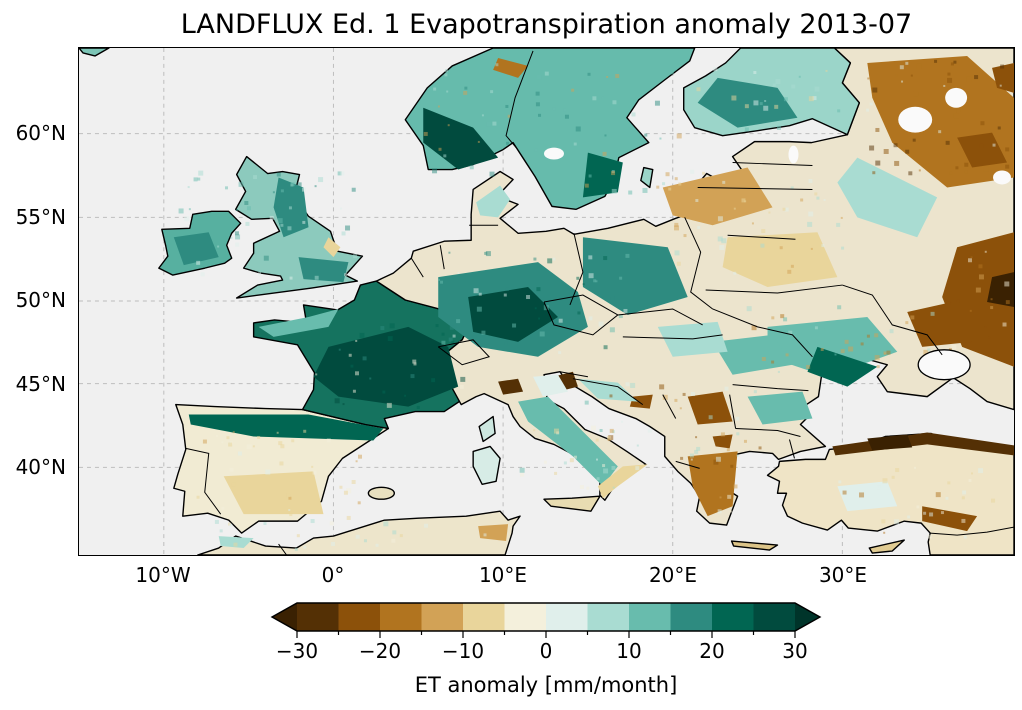 This screenshot has height=710, width=1022. Describe the element at coordinates (770, 388) in the screenshot. I see `border-danube-bulgaria` at that location.